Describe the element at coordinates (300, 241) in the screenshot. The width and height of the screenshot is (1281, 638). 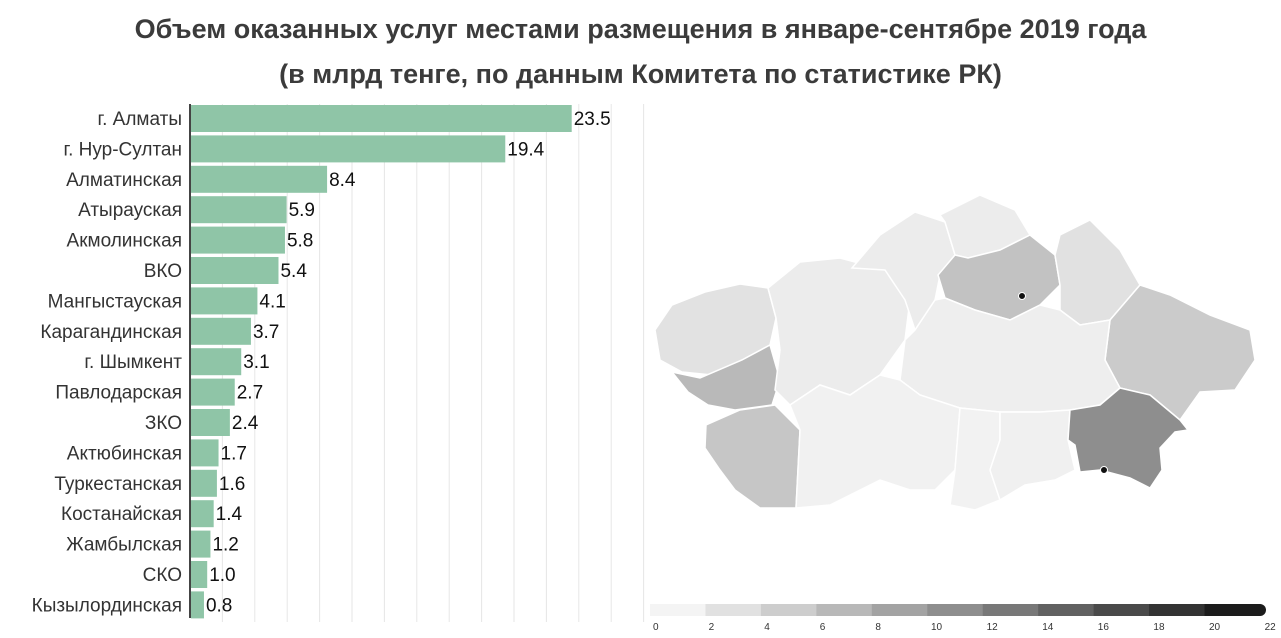
I see `data-label: 5.8` at that location.